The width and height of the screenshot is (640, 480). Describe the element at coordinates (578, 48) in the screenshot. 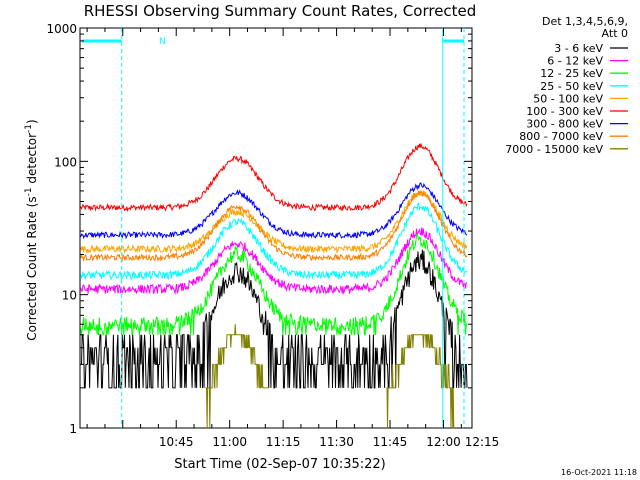

I see `legend-label: 3 - 6 keV` at that location.